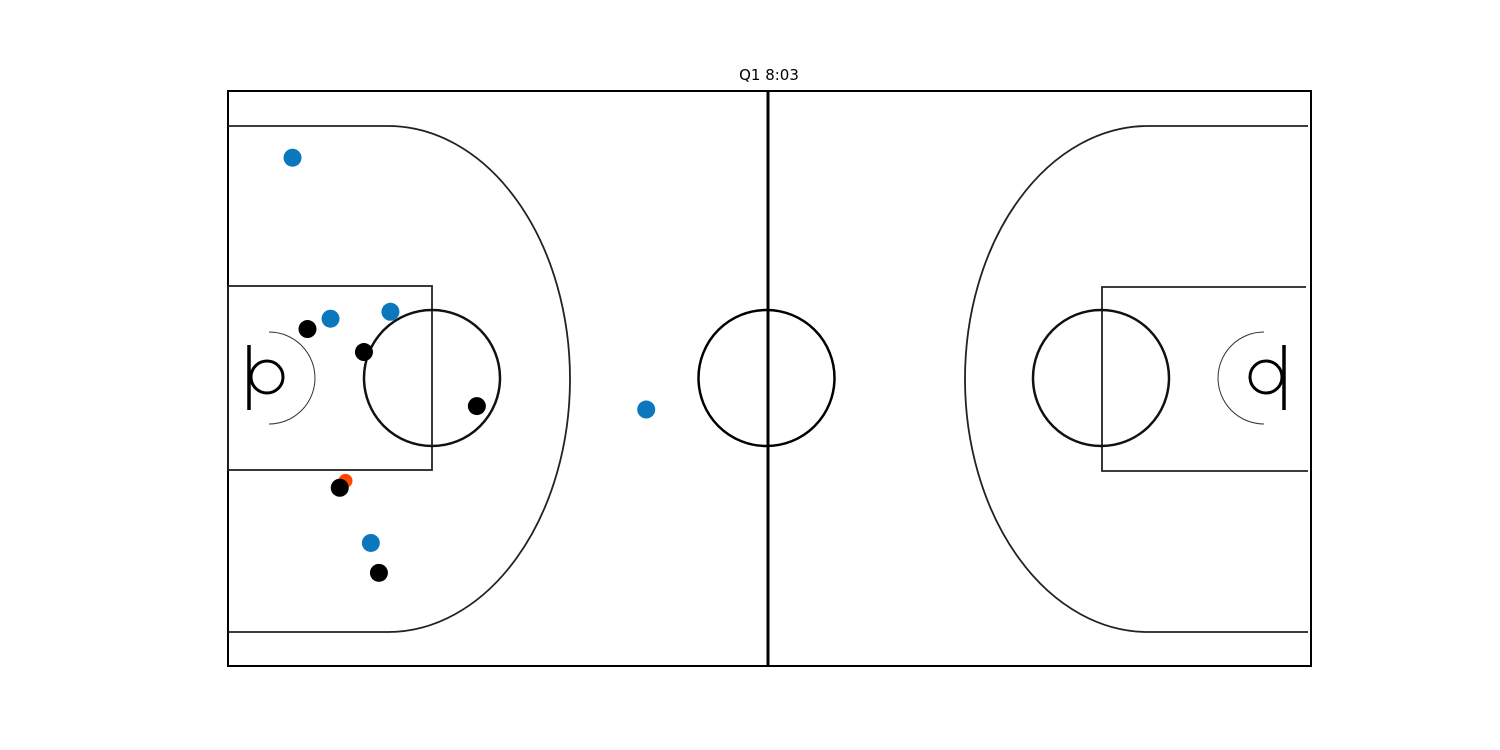  I want to click on right-free-throw-circle, so click(1101, 378).